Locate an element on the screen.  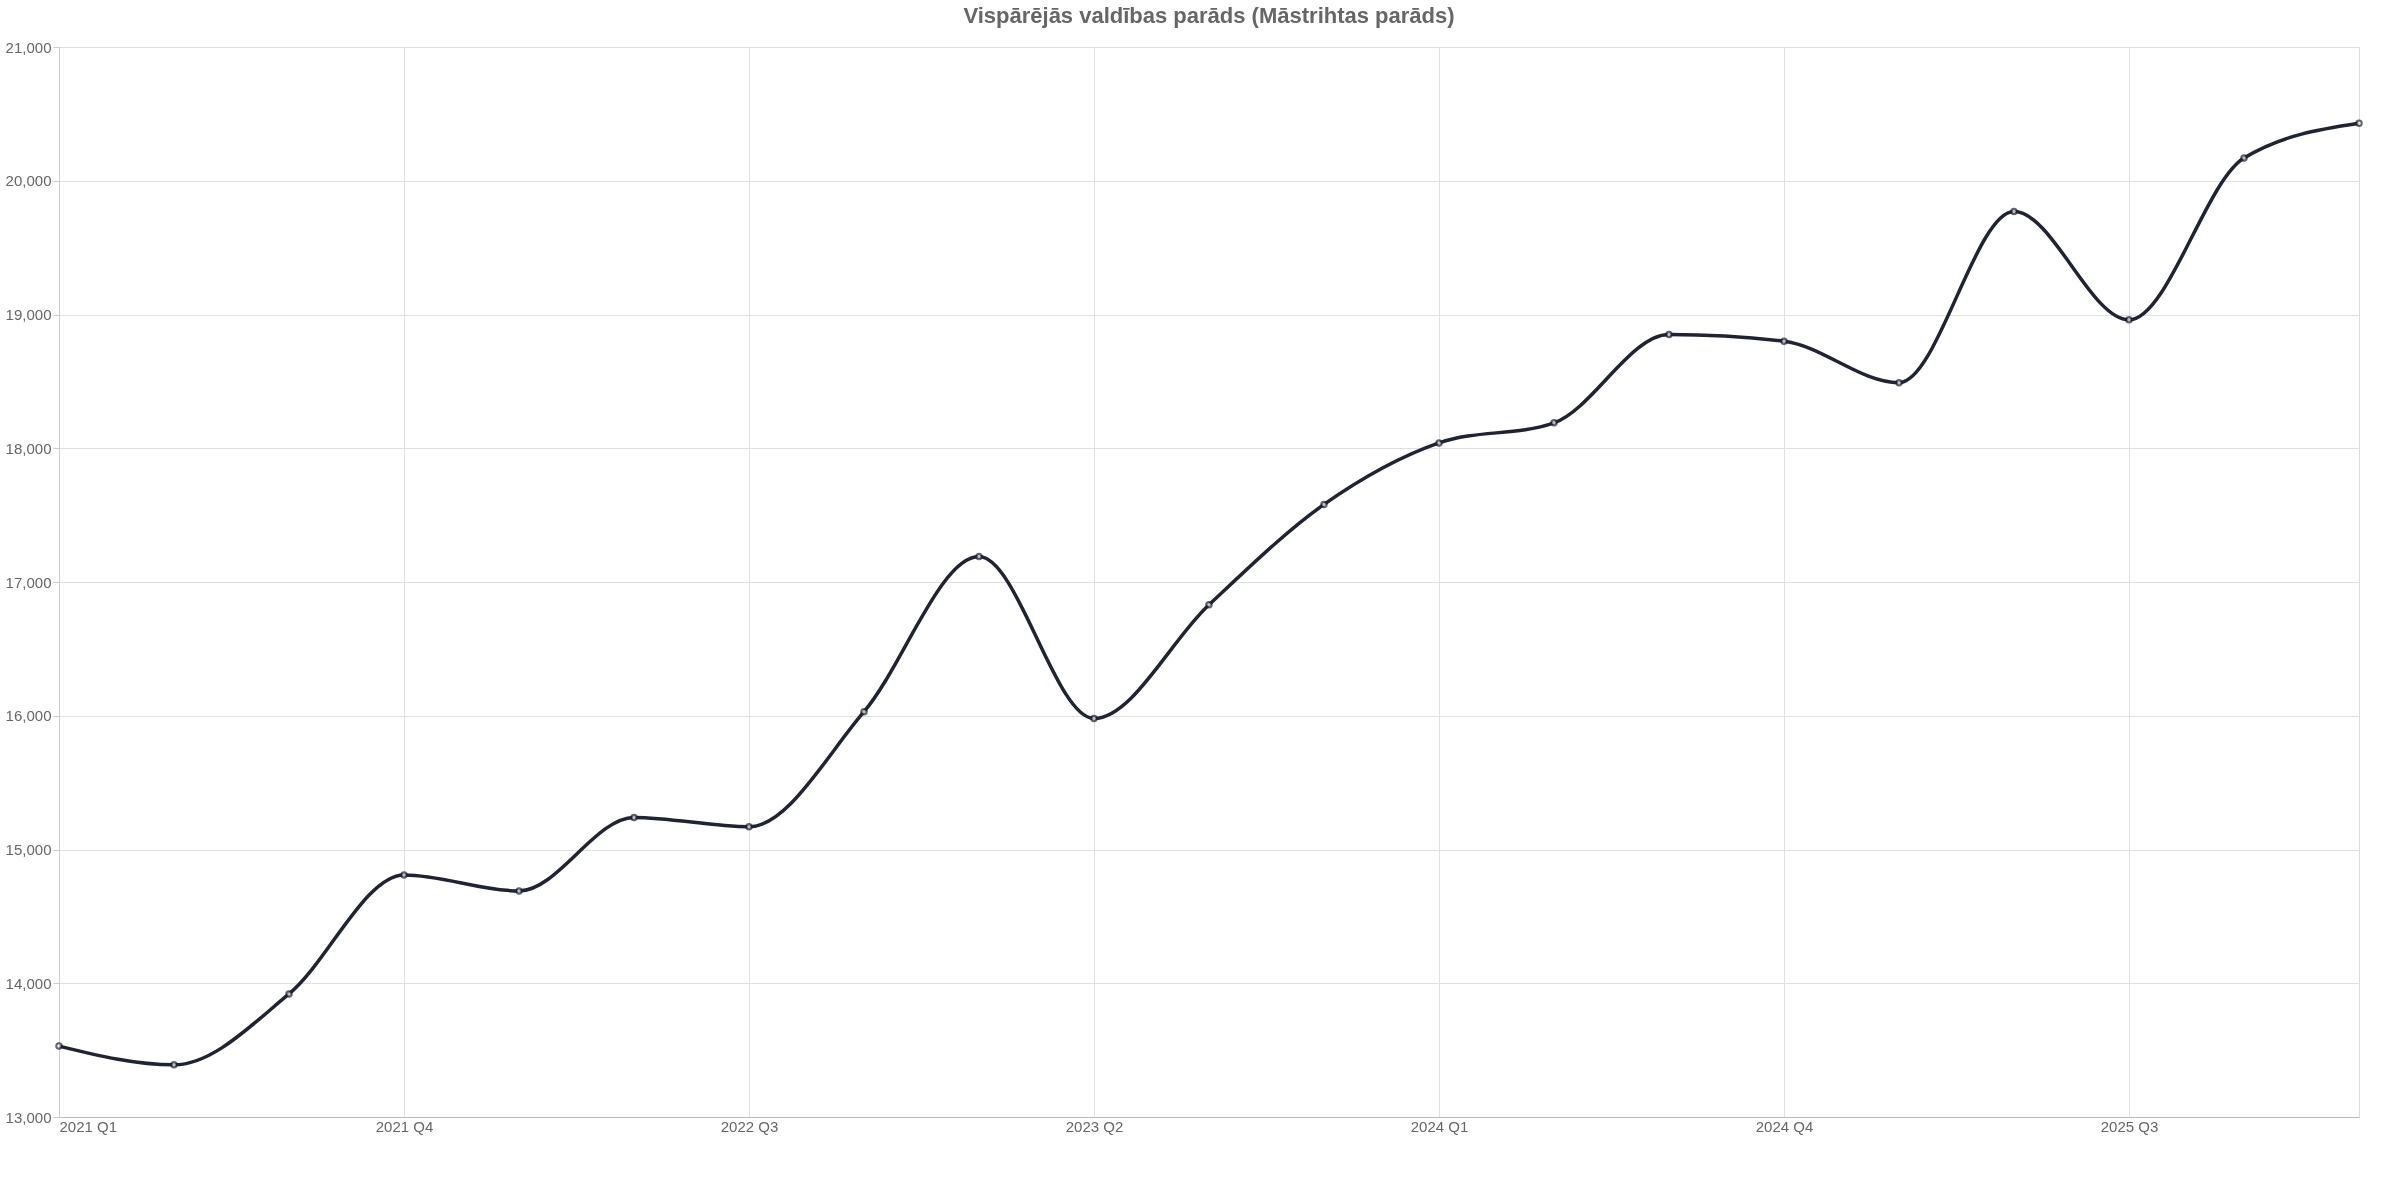
x-tick-label: 2025 Q3 is located at coordinates (2129, 1126).